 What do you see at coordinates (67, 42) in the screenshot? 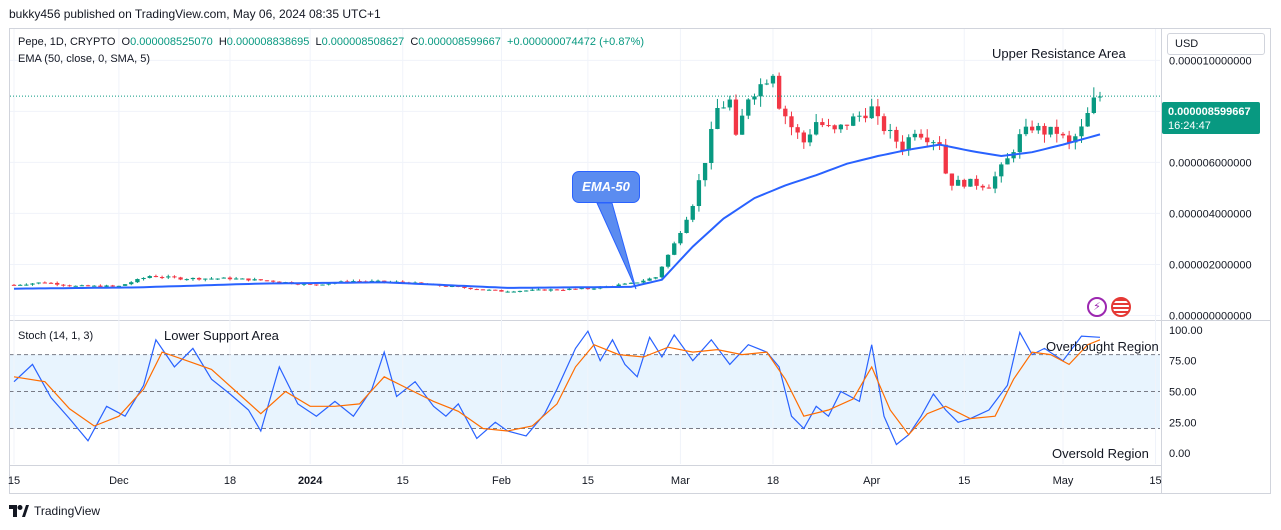
I see `symbol-label: Pepe, 1D, CRYPTO` at bounding box center [67, 42].